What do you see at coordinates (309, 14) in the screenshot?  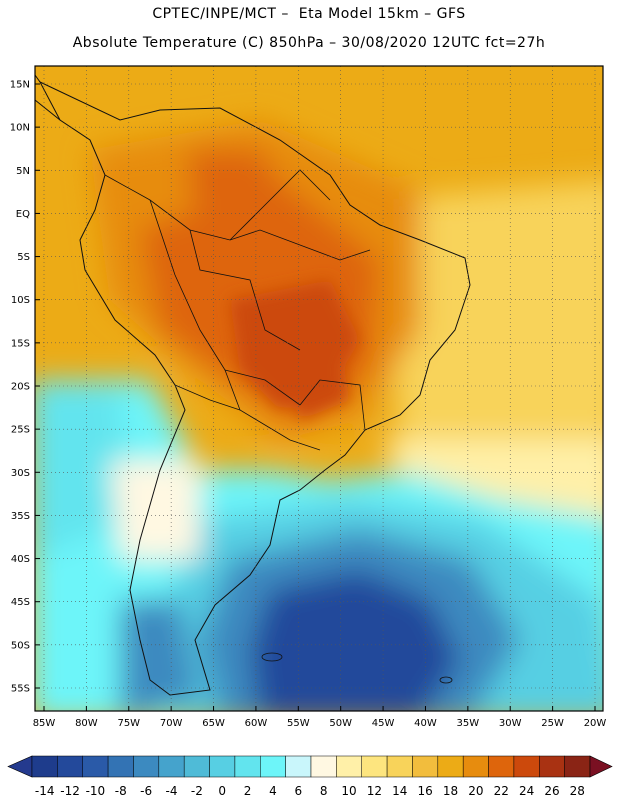 I see `map-title-line1: CPTEC/INPE/MCT – Eta Model 15km – GFS` at bounding box center [309, 14].